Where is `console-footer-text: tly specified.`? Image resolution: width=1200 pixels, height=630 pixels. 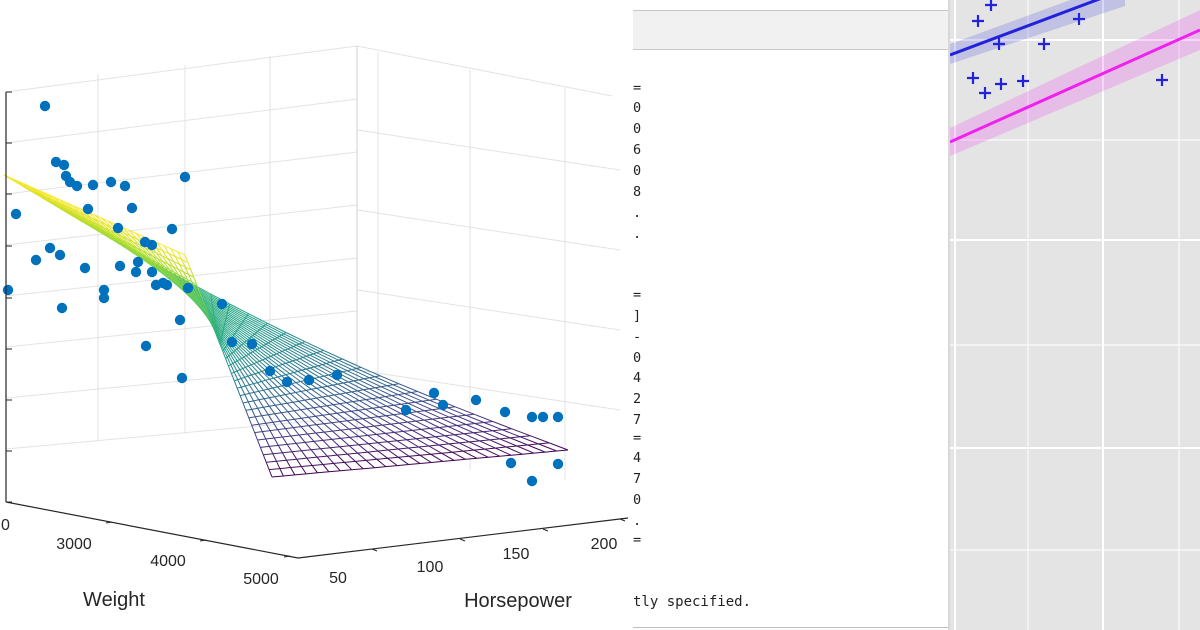 console-footer-text: tly specified. is located at coordinates (692, 602).